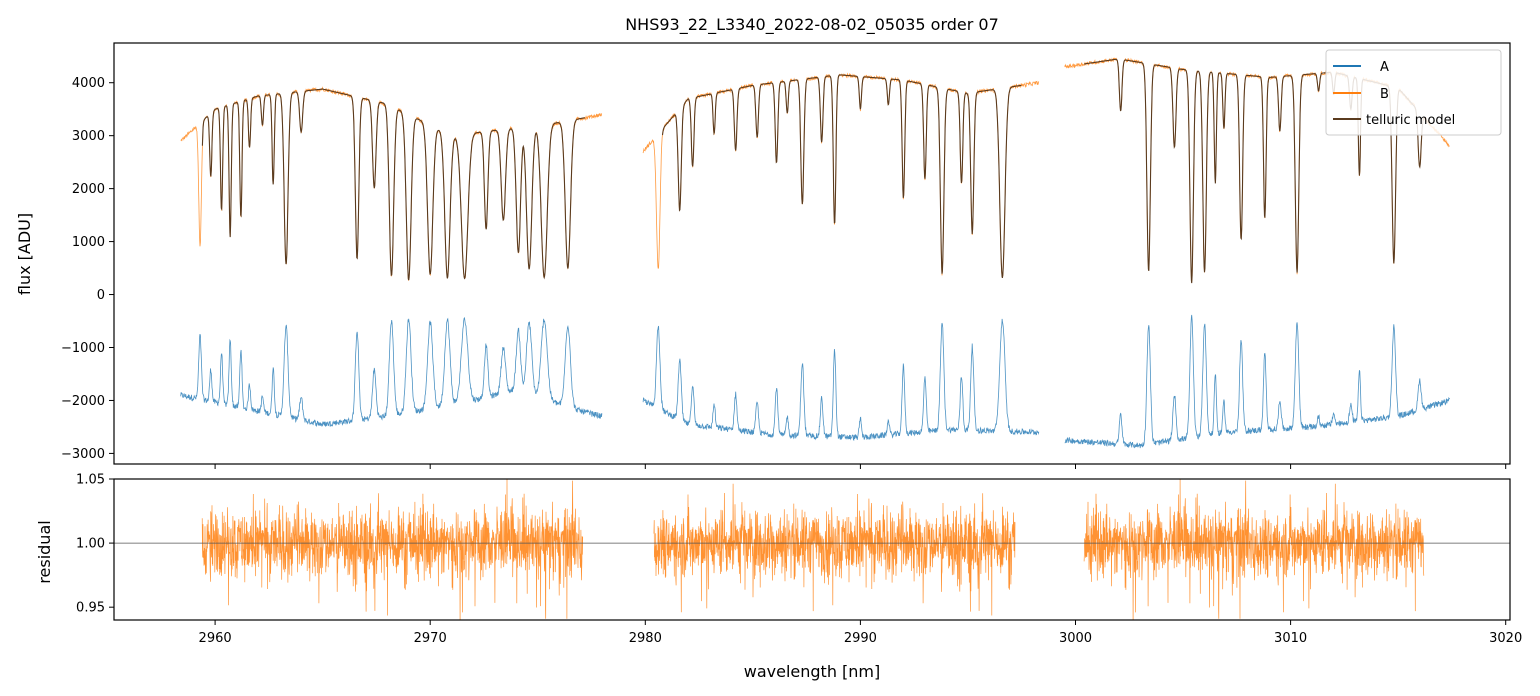  Describe the element at coordinates (1505, 638) in the screenshot. I see `x-tick-label: 3020` at that location.